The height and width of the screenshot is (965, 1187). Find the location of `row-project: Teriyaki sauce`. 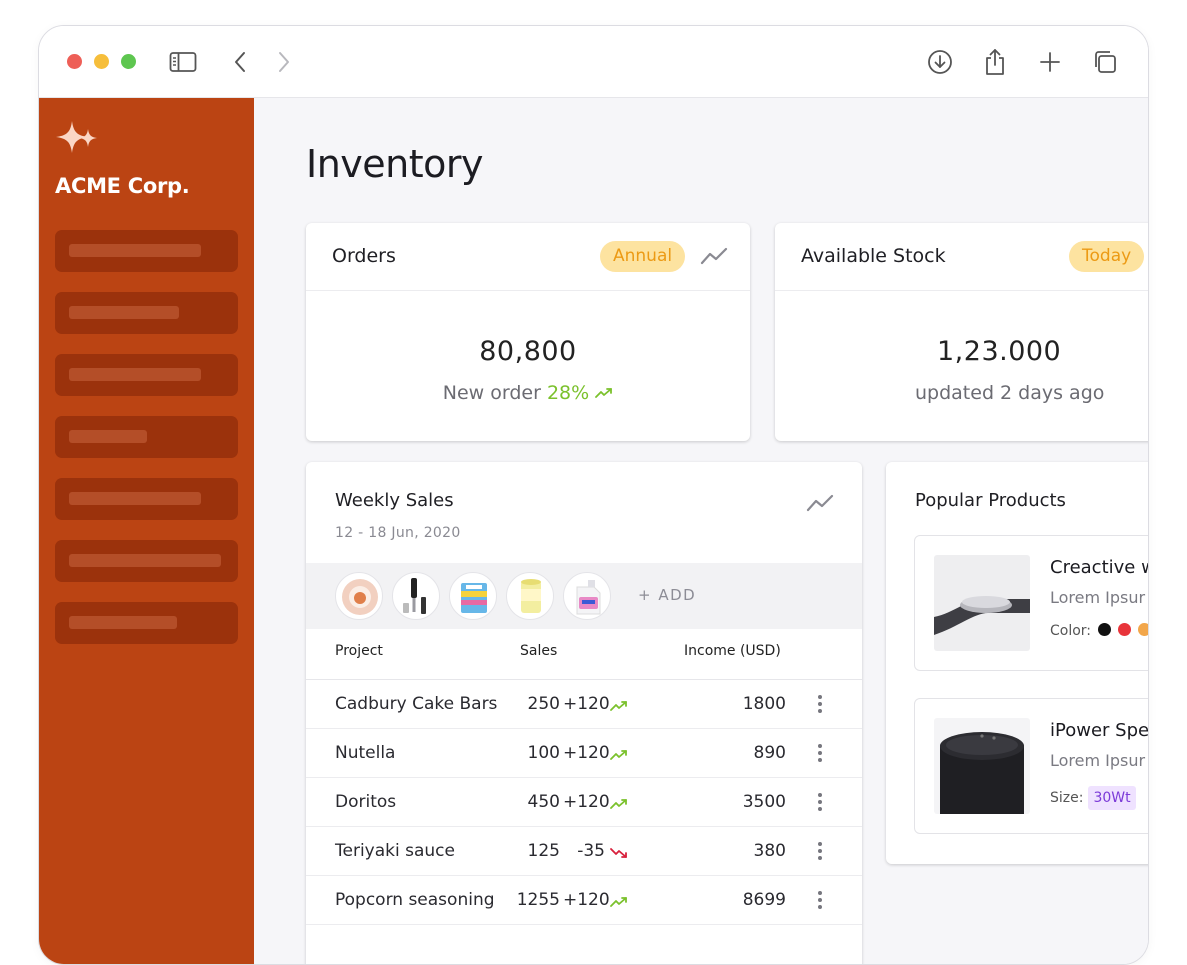

row-project: Teriyaki sauce is located at coordinates (395, 851).